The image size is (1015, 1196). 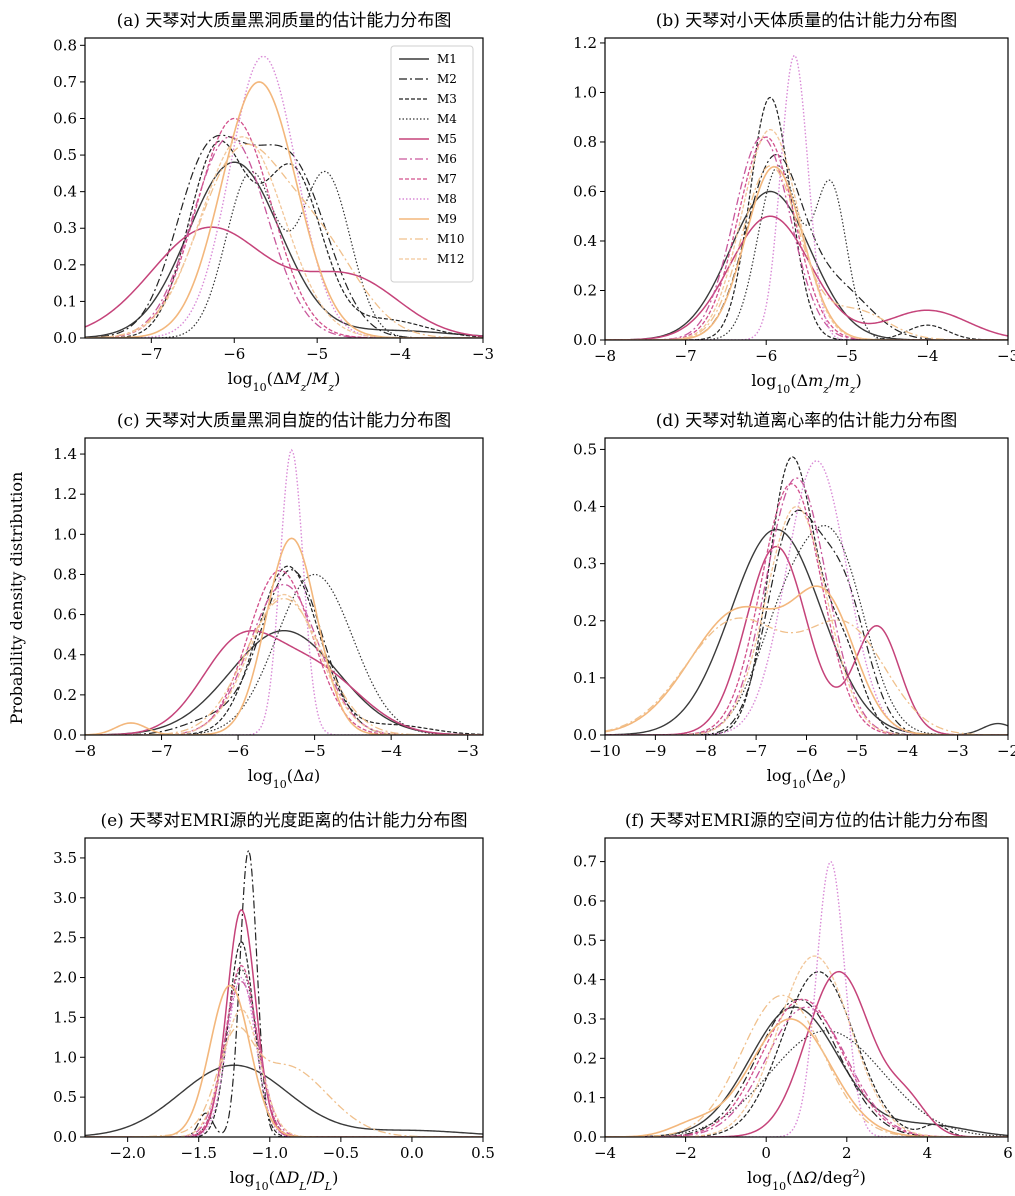 I want to click on legend-label-m8: M8, so click(x=447, y=199).